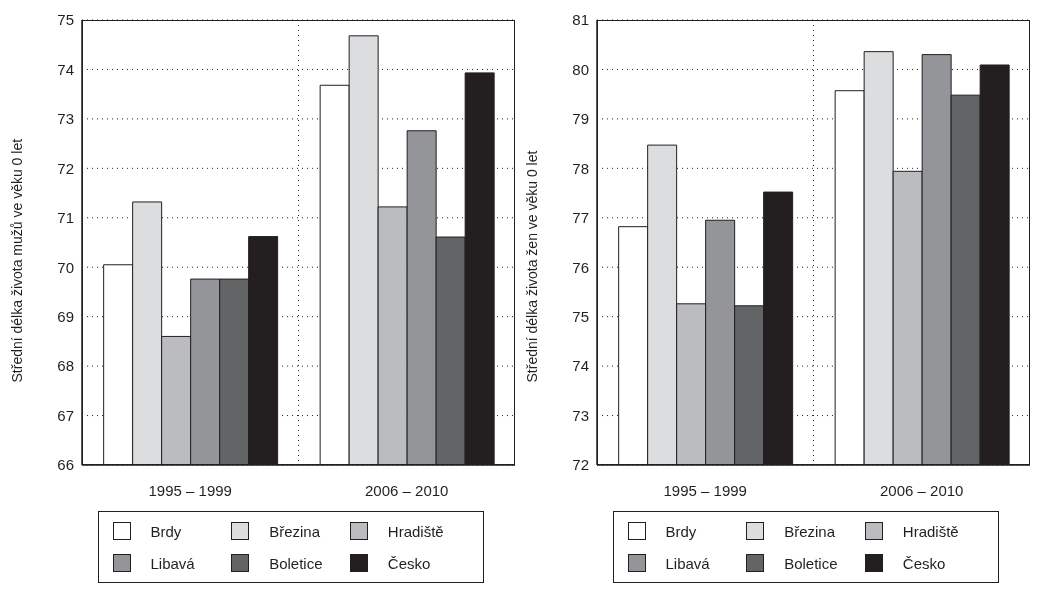  Describe the element at coordinates (580, 20) in the screenshot. I see `y-tick-label: 81` at that location.